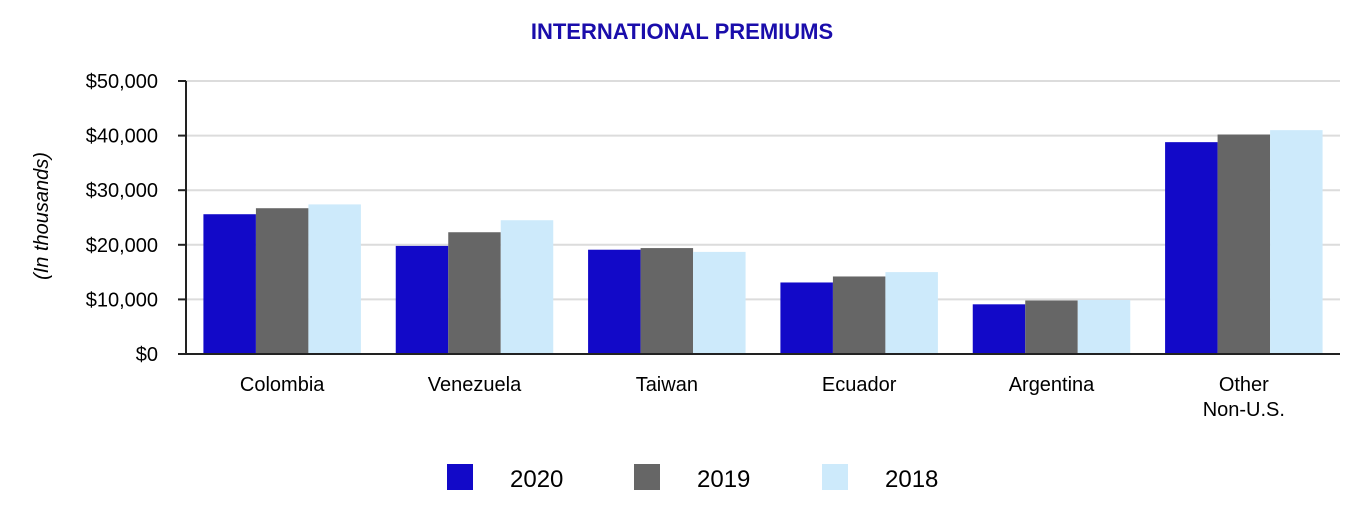 The height and width of the screenshot is (522, 1364). What do you see at coordinates (647, 477) in the screenshot?
I see `legend-swatch-2019` at bounding box center [647, 477].